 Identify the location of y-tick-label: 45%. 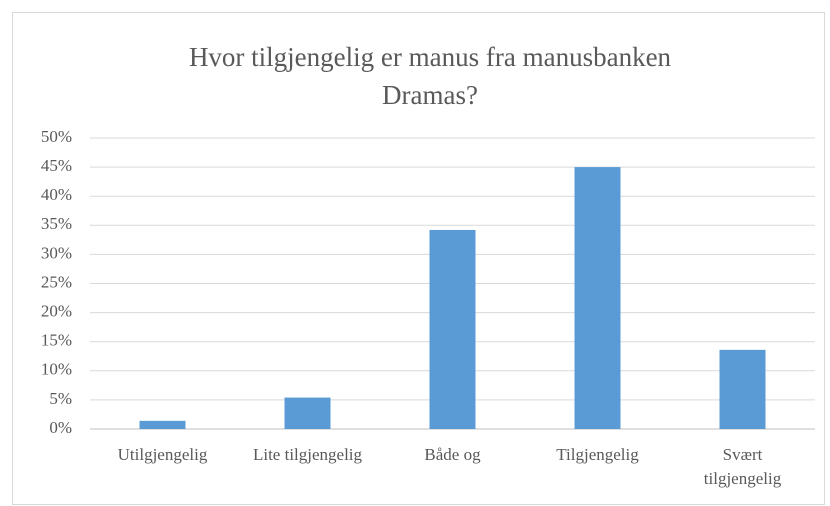
(56, 165).